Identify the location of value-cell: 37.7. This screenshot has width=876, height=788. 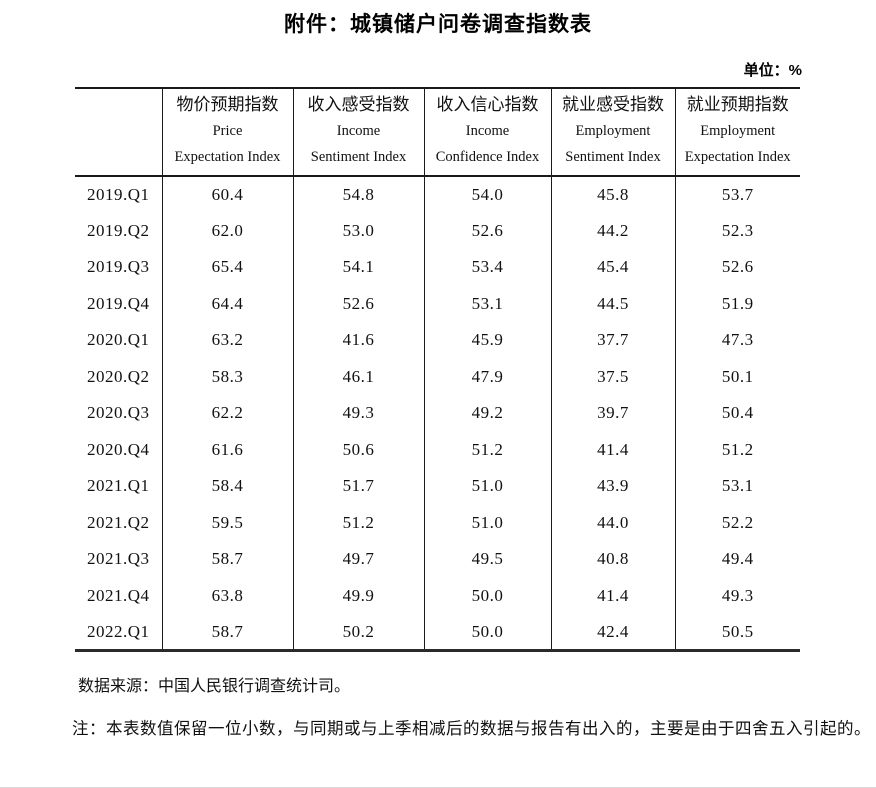
(612, 340).